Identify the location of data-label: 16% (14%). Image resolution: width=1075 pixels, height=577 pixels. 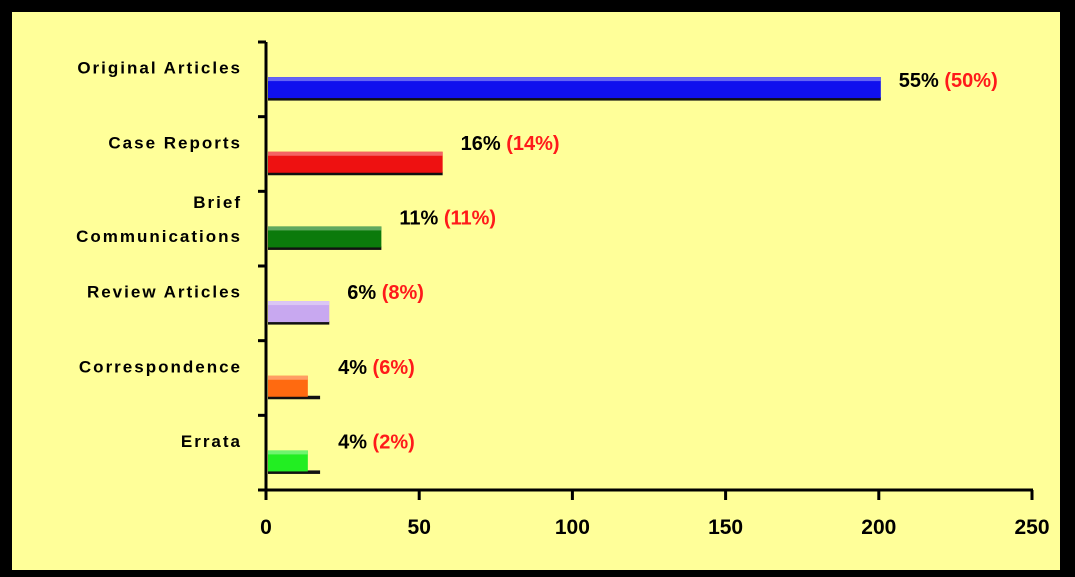
(510, 144).